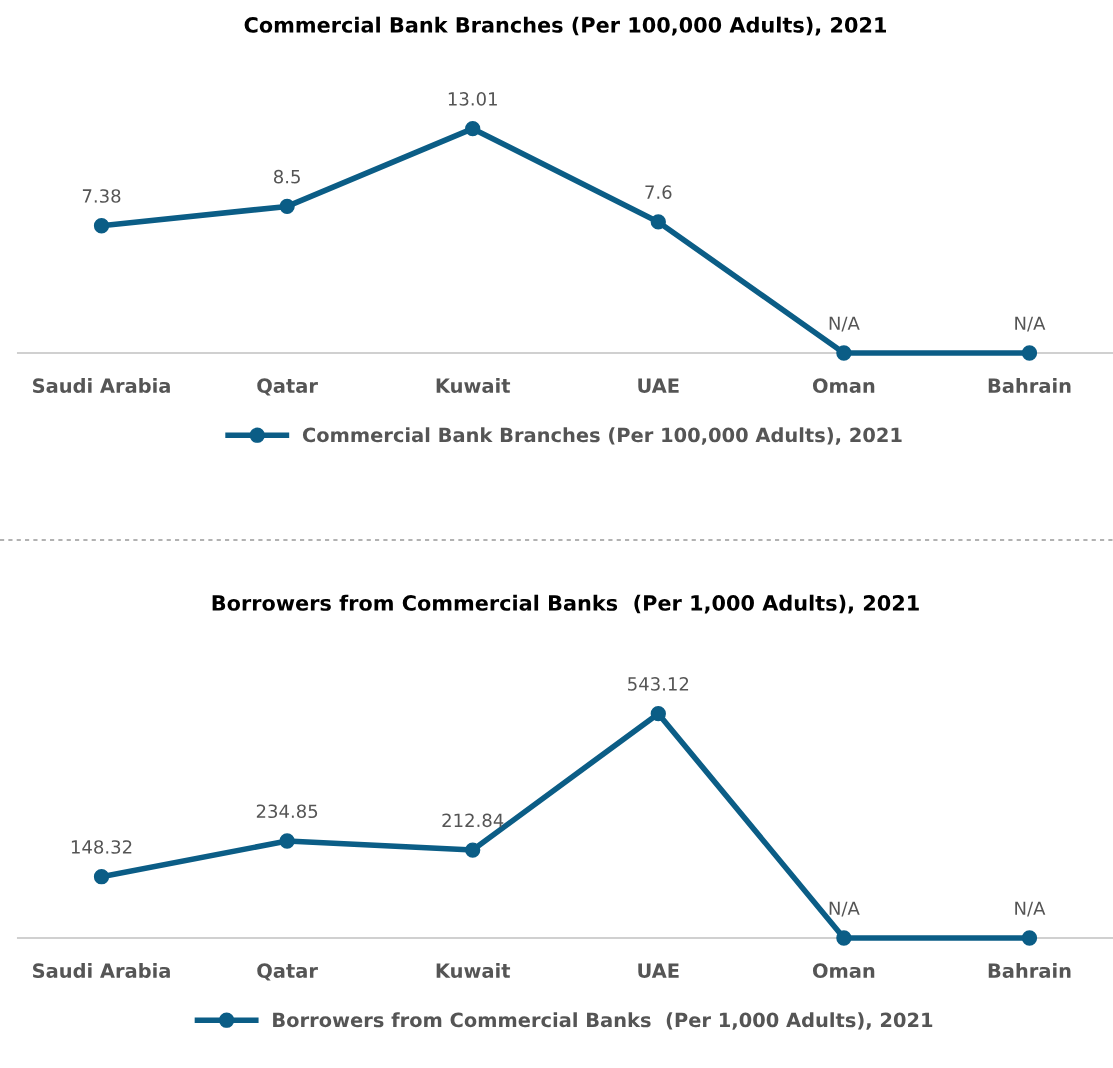 This screenshot has width=1113, height=1068. I want to click on data-label: 212.84, so click(473, 820).